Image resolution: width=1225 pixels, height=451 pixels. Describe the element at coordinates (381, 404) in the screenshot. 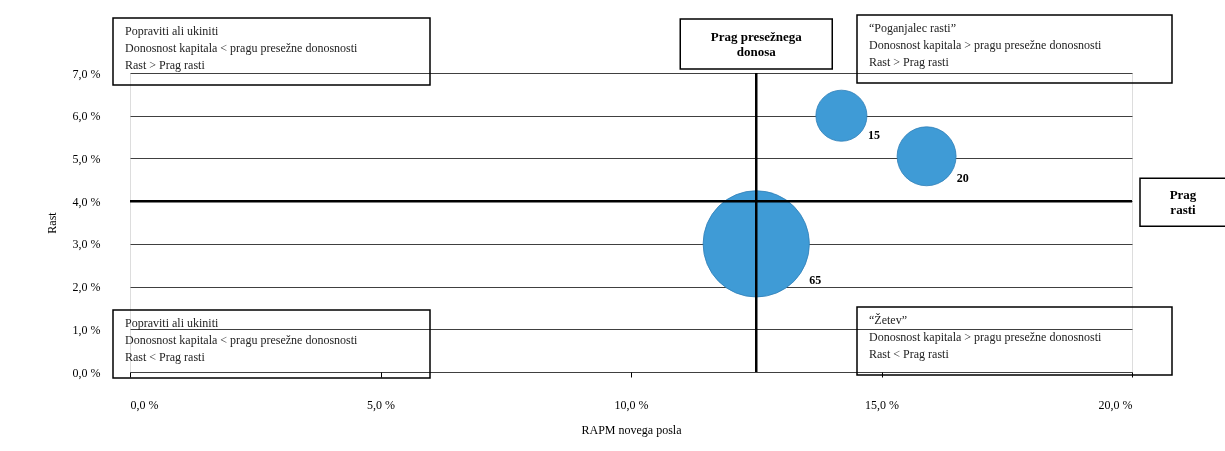

I see `x-tick-label: 5,0 %` at that location.